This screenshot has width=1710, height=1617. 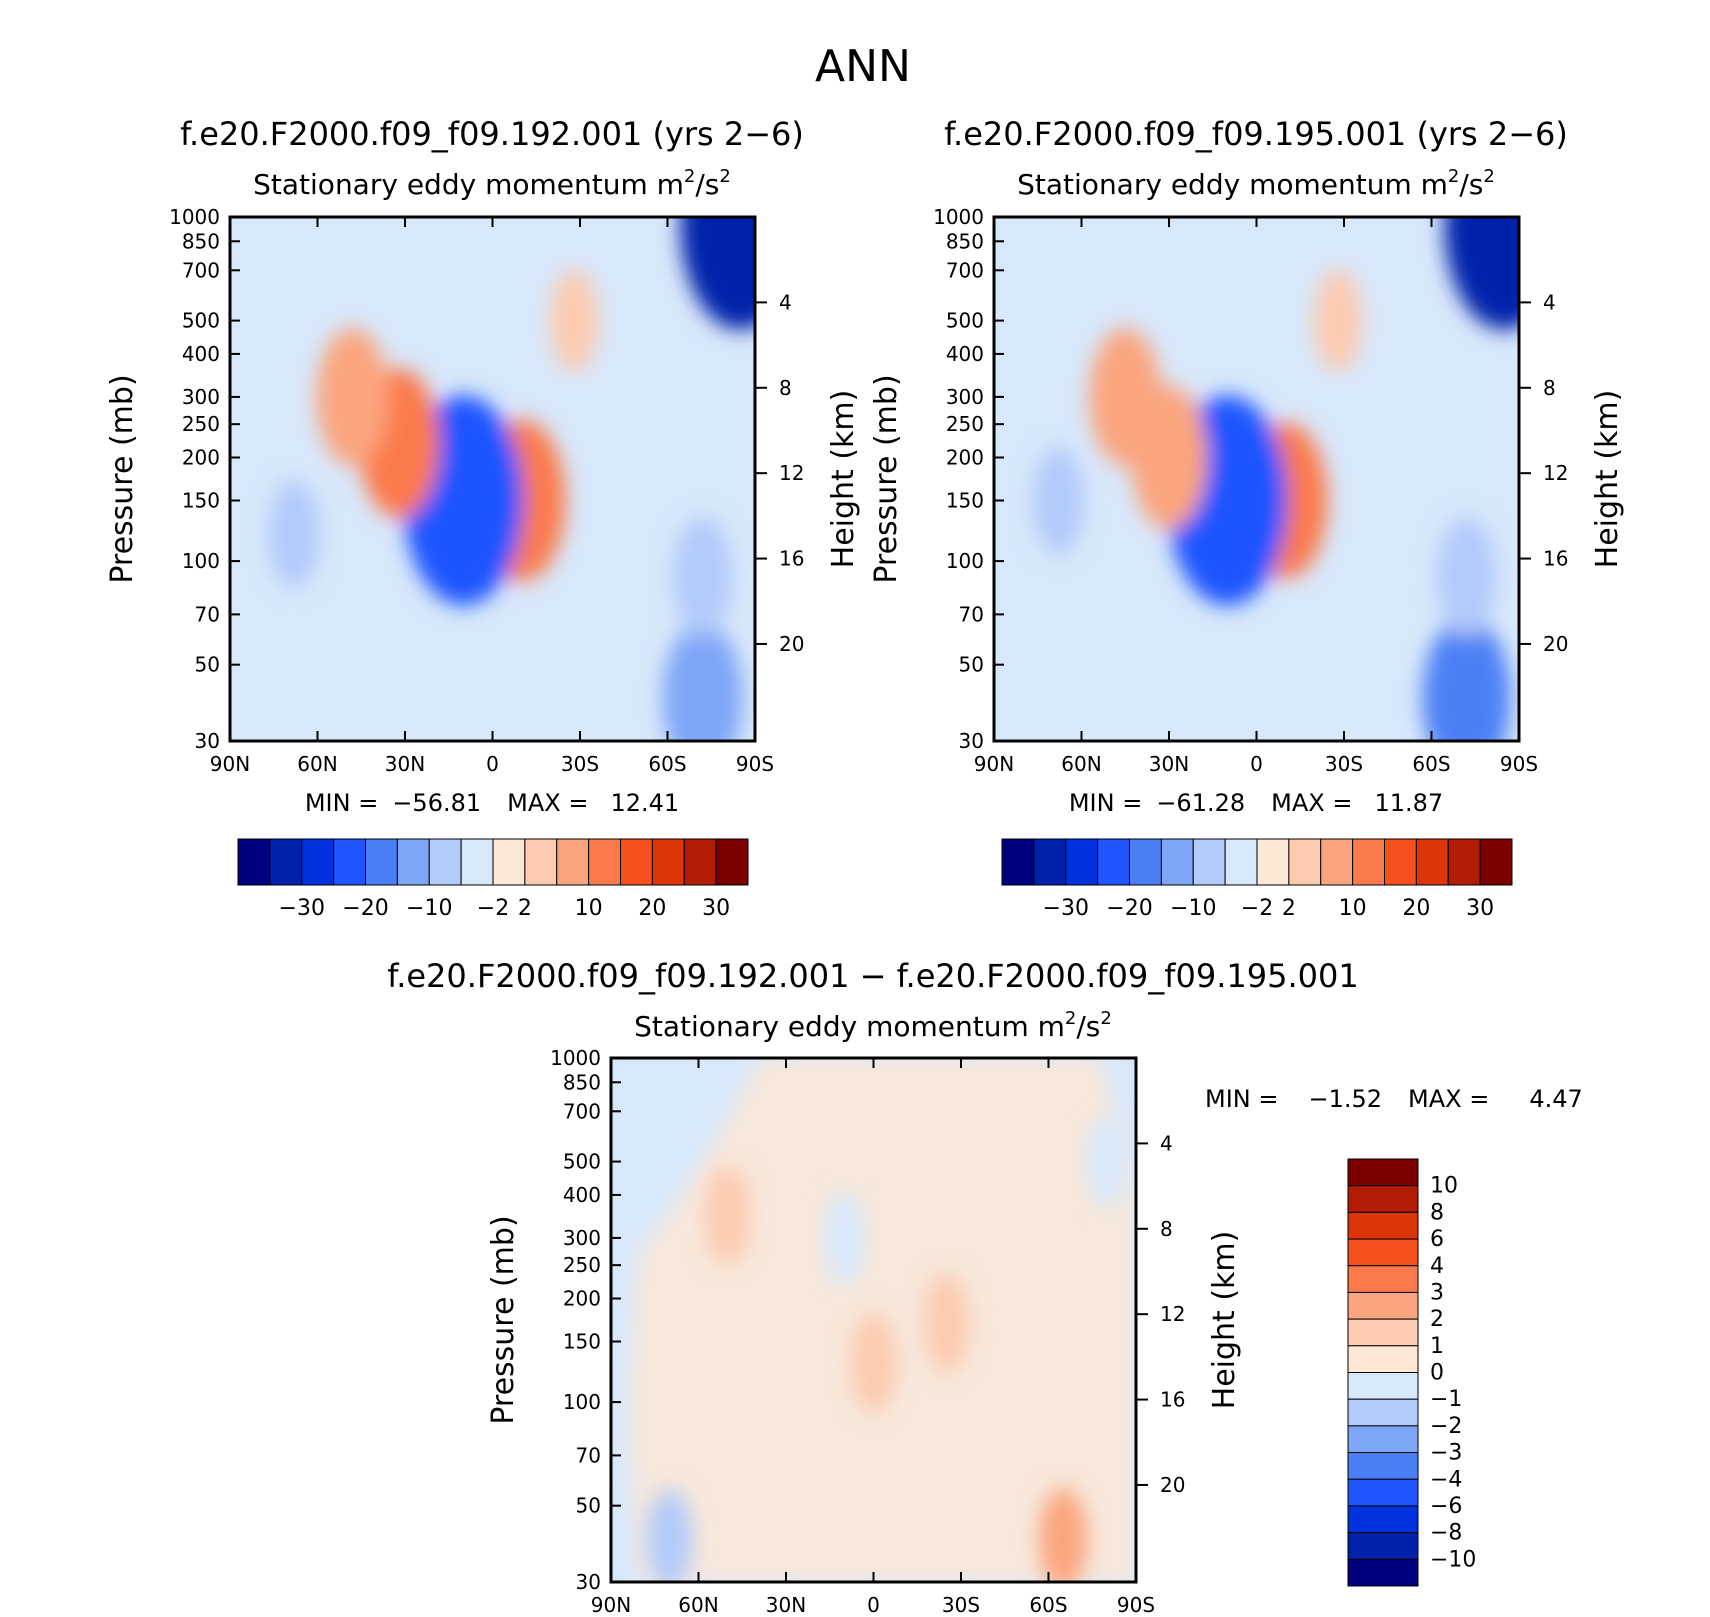 What do you see at coordinates (1446, 1506) in the screenshot?
I see `colorbar-label: −6` at bounding box center [1446, 1506].